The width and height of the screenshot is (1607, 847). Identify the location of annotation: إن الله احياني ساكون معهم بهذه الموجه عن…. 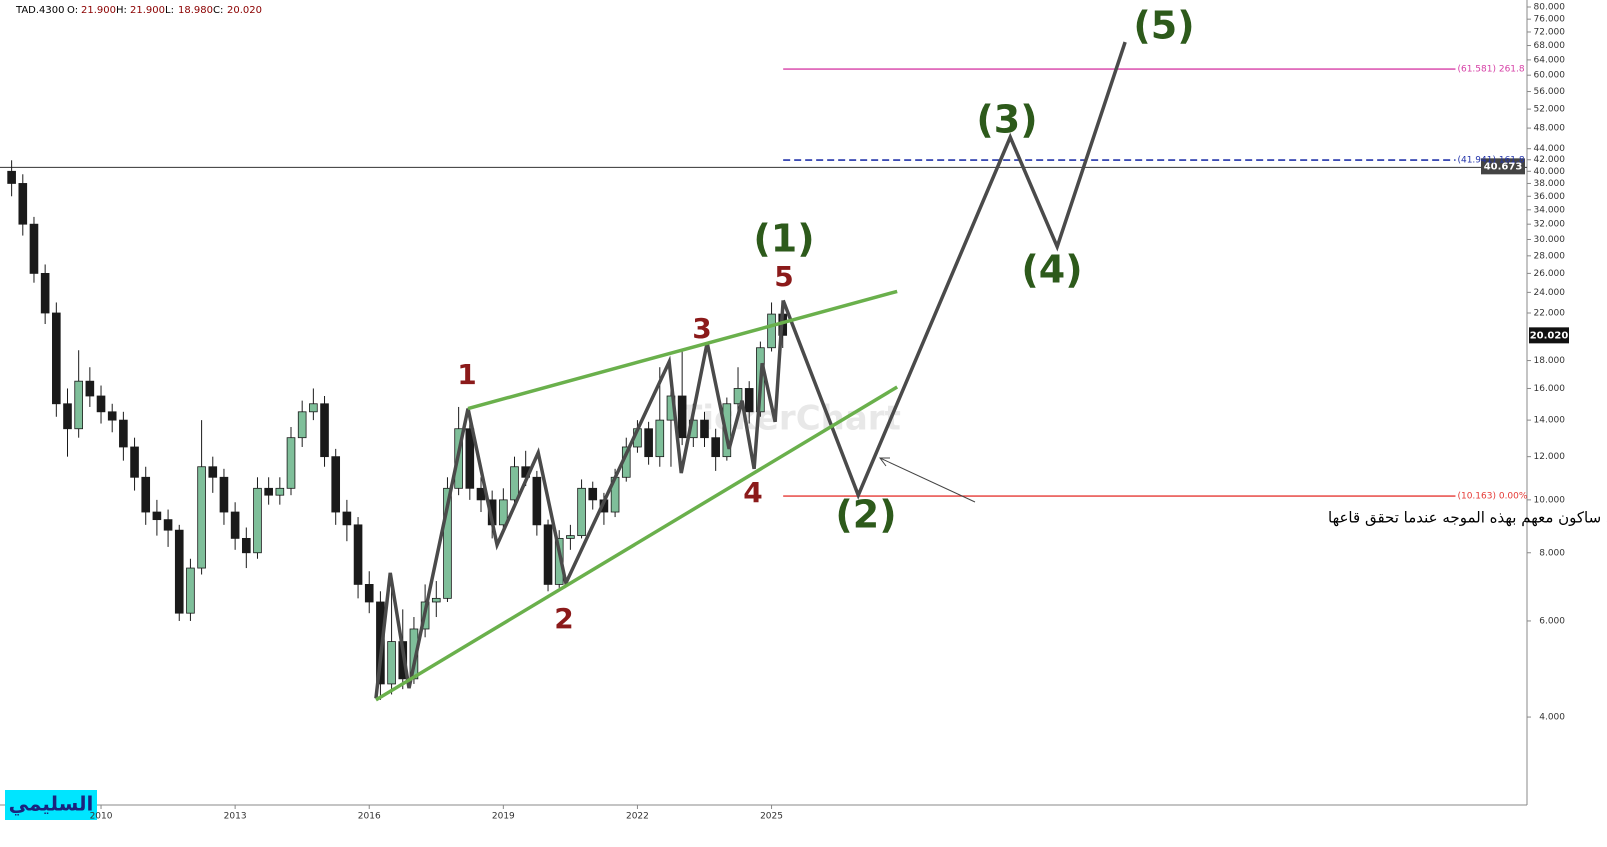
(1467, 518).